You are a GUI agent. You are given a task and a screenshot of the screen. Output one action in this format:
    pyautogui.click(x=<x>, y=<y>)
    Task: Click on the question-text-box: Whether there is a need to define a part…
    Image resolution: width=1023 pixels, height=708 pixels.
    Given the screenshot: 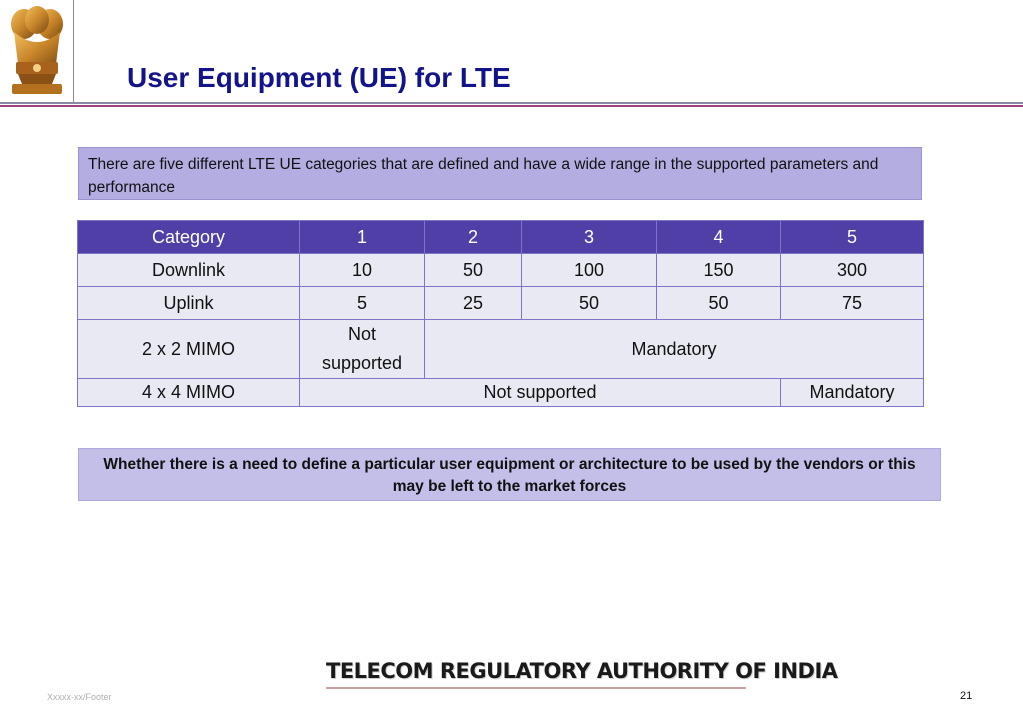 What is the action you would take?
    pyautogui.click(x=509, y=474)
    